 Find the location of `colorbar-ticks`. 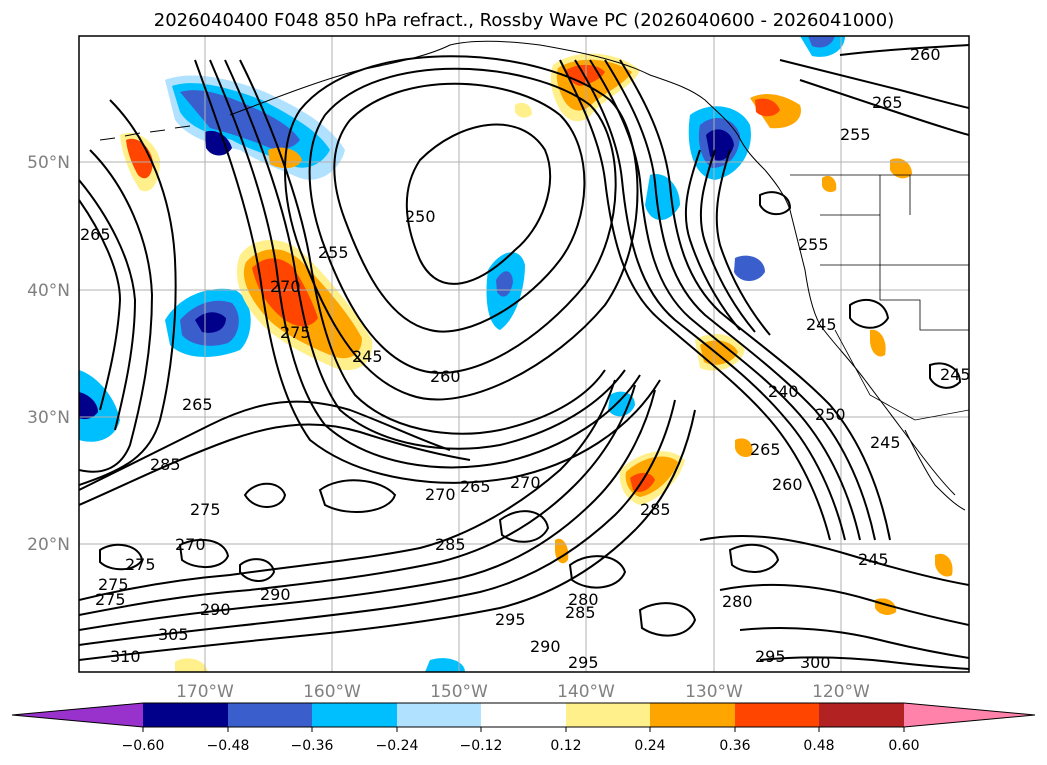

colorbar-ticks is located at coordinates (523, 729).